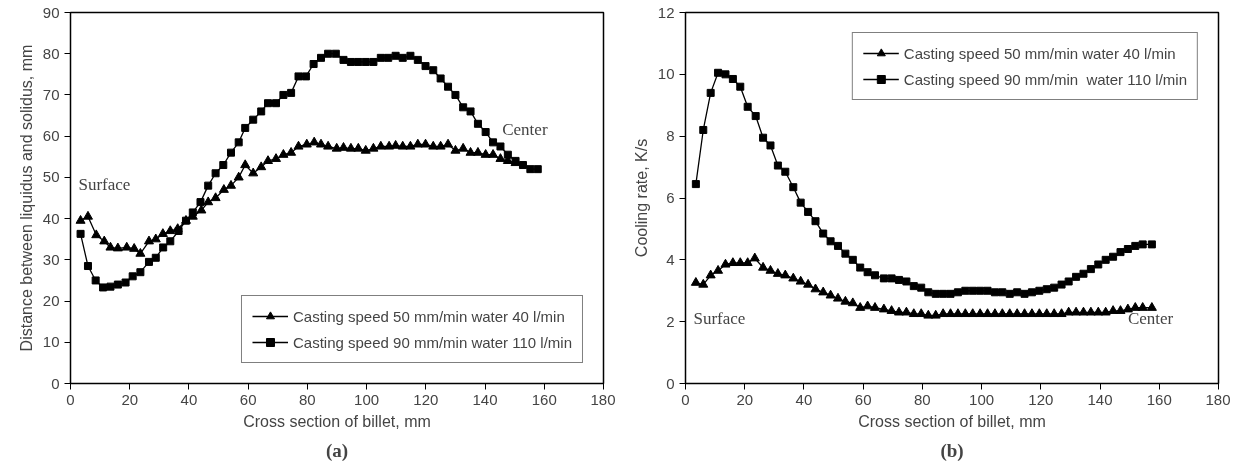 This screenshot has height=472, width=1242. What do you see at coordinates (670, 321) in the screenshot?
I see `y-tick-label: 2` at bounding box center [670, 321].